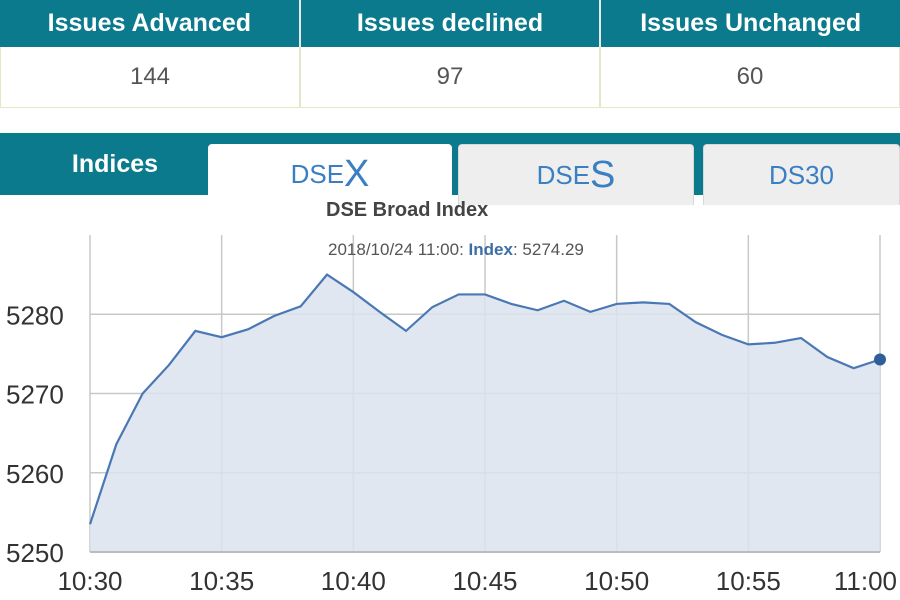  What do you see at coordinates (115, 163) in the screenshot?
I see `indices-label: Indices` at bounding box center [115, 163].